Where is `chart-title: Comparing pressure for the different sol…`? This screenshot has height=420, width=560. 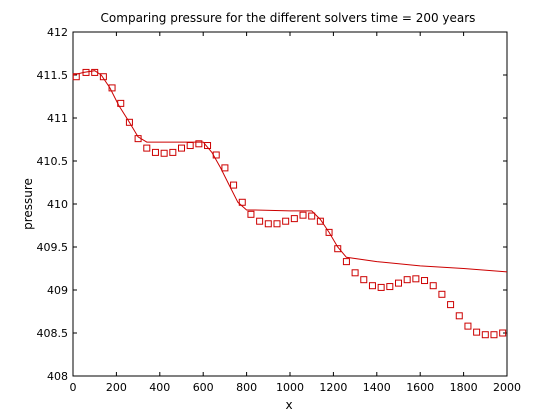
chart-title: Comparing pressure for the different sol… is located at coordinates (288, 18).